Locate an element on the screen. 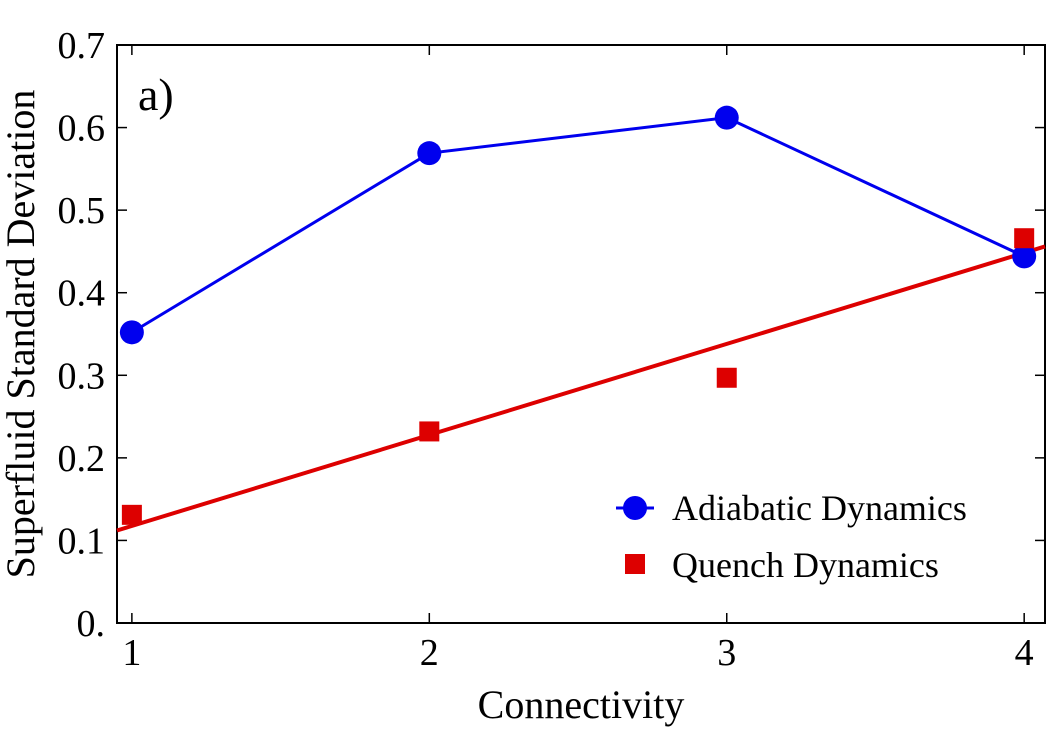 Image resolution: width=1050 pixels, height=750 pixels. y-tick-label: 0.7 is located at coordinates (82, 46).